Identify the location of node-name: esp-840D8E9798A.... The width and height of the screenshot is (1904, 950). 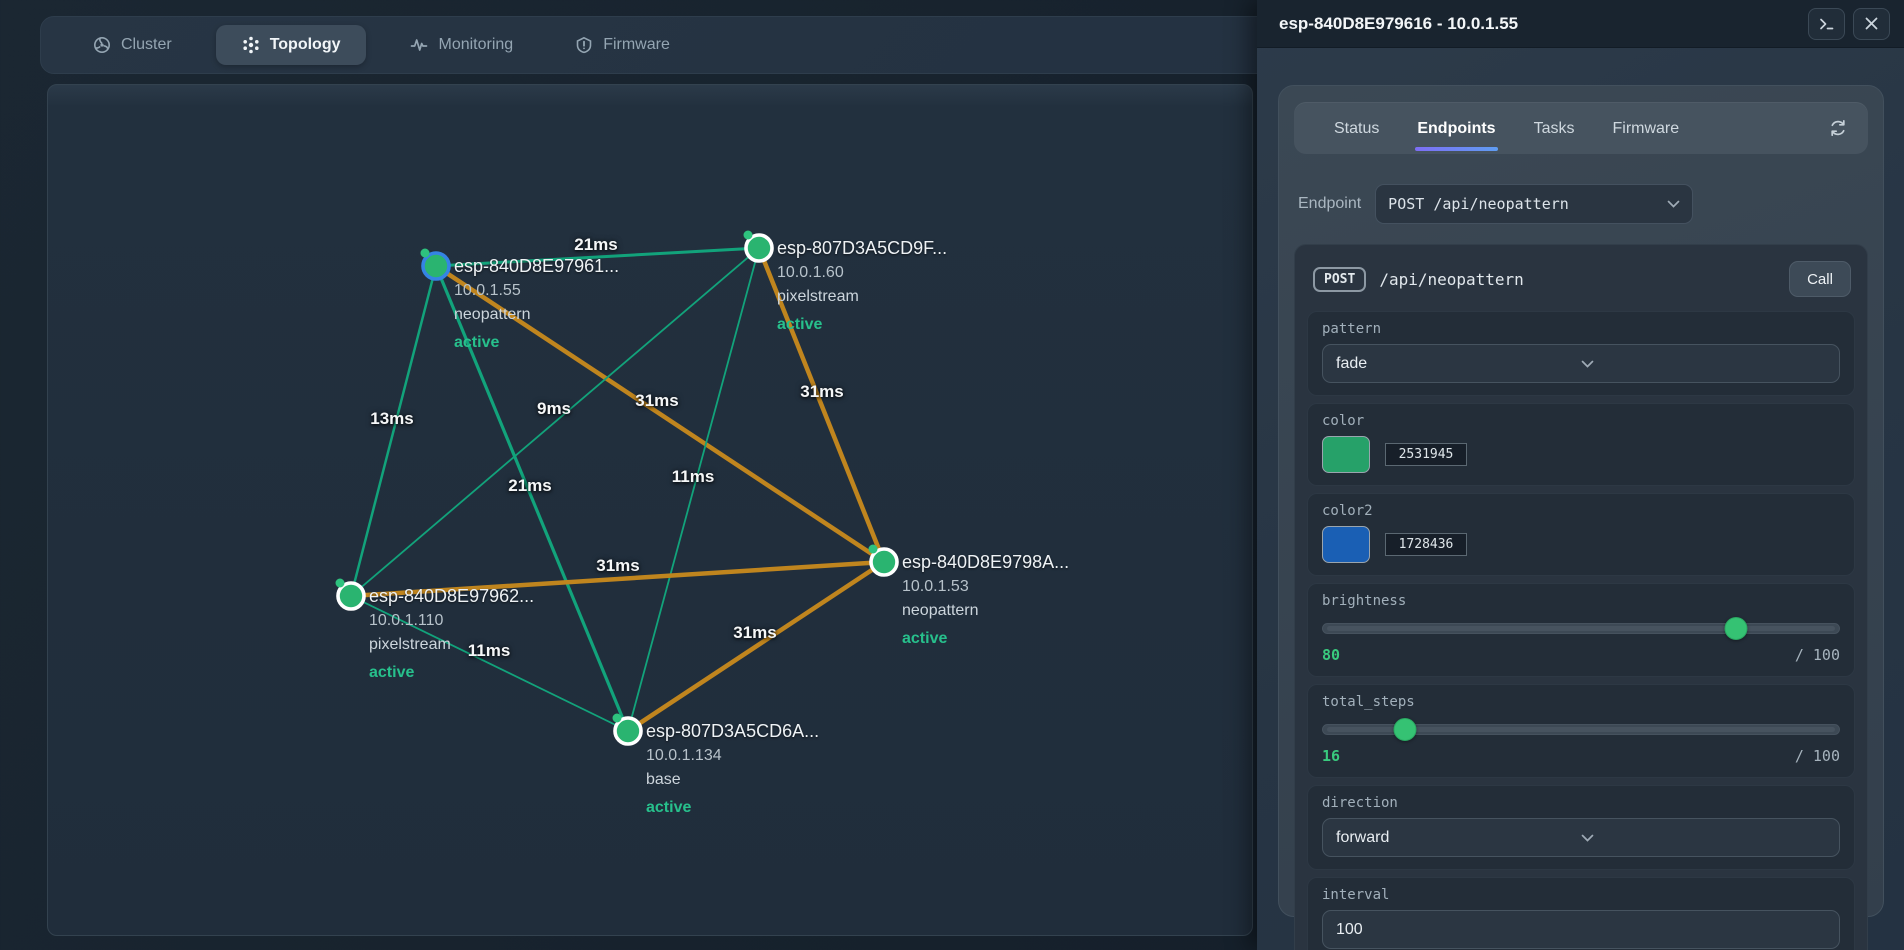
(986, 562).